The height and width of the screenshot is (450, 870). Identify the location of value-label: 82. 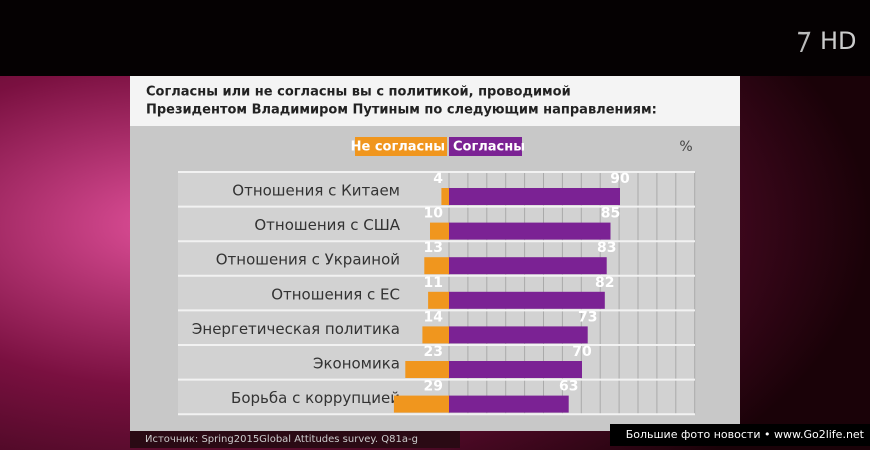
(604, 283).